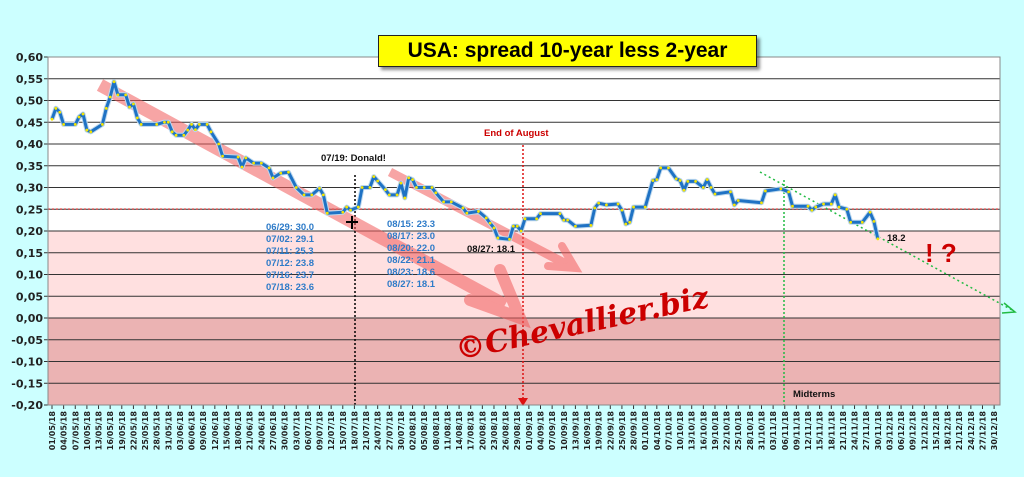 The width and height of the screenshot is (1024, 477). Describe the element at coordinates (290, 239) in the screenshot. I see `list-item: 07/02: 29.1` at that location.